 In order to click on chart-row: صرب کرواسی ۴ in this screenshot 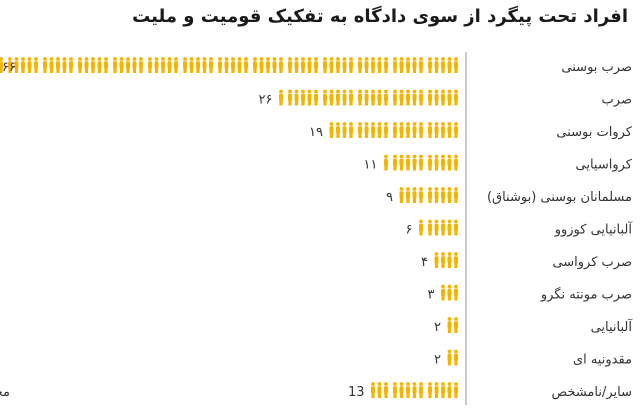, I will do `click(526, 261)`.